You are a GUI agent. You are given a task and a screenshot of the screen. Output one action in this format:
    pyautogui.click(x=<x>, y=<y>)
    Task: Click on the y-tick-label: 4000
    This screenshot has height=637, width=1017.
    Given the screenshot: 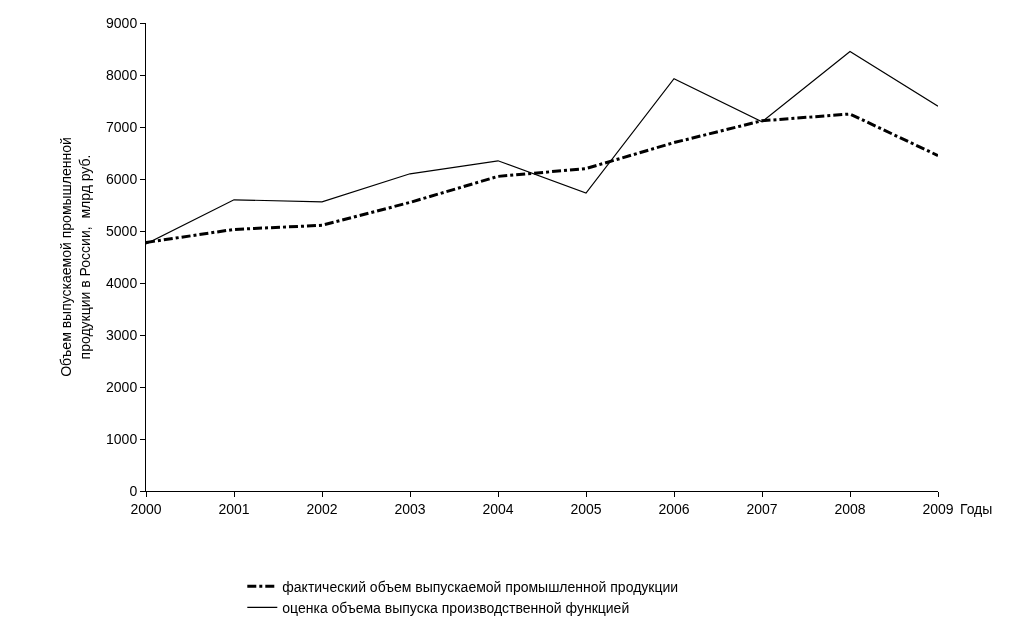 What is the action you would take?
    pyautogui.click(x=122, y=282)
    